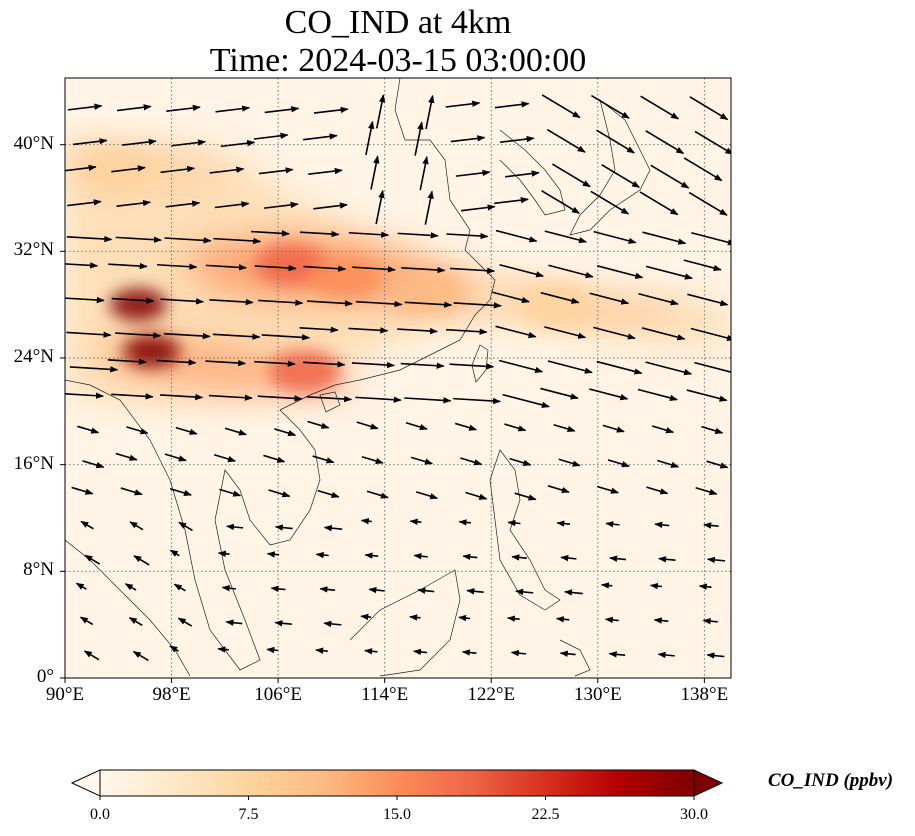 Image resolution: width=915 pixels, height=836 pixels. I want to click on colorbar-tick-label: 30.0, so click(694, 814).